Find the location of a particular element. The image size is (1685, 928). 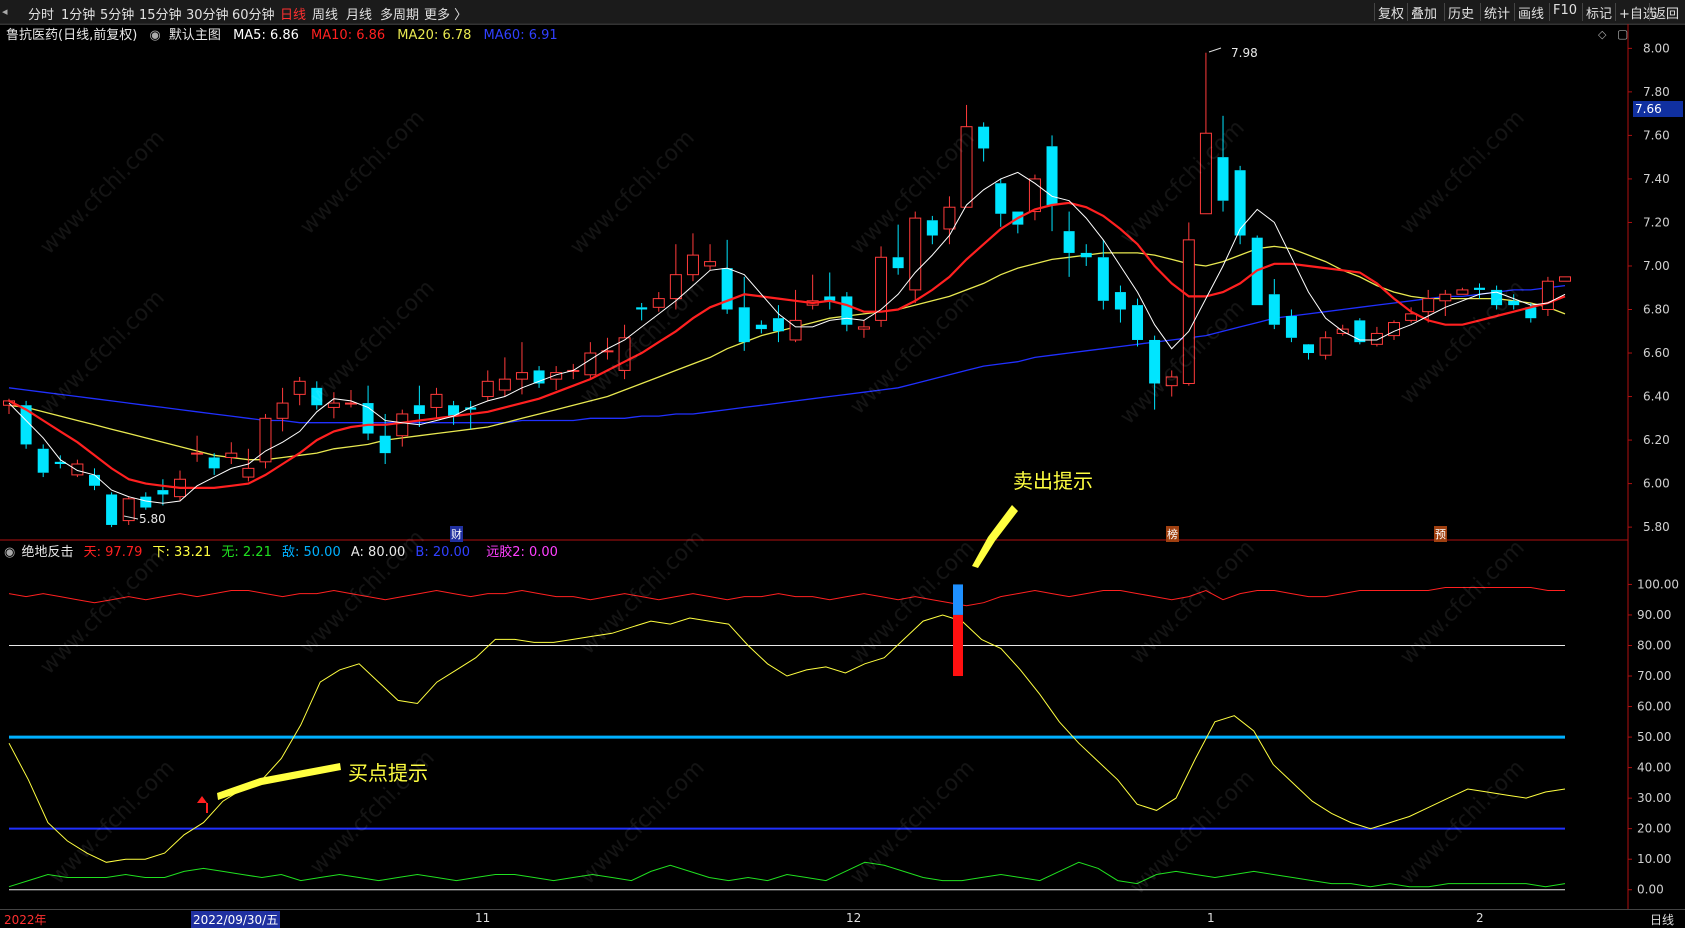

tab-6: 日线 is located at coordinates (293, 15).